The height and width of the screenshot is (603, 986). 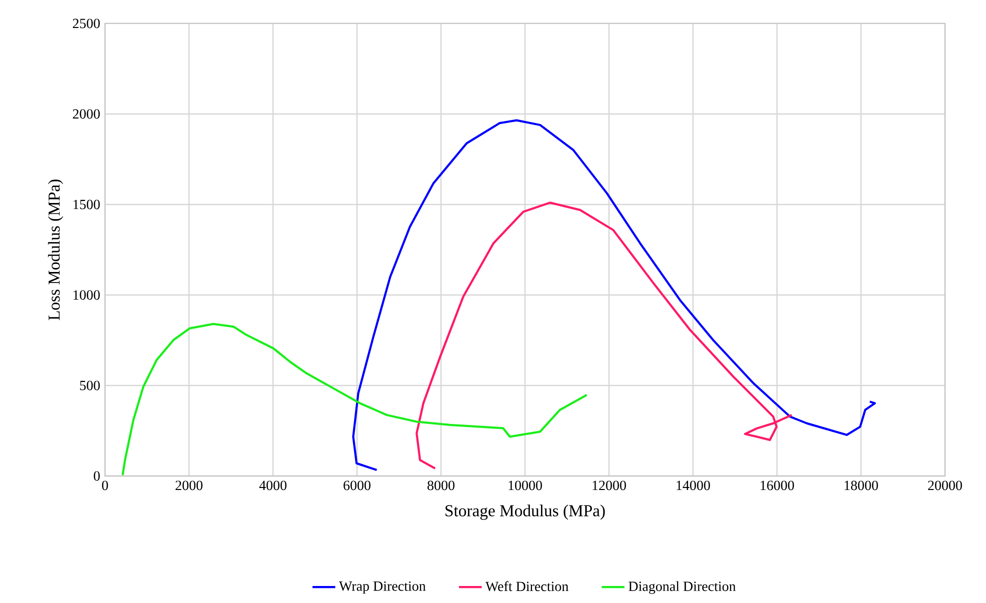 I want to click on x-tick-label: 10000, so click(x=525, y=485).